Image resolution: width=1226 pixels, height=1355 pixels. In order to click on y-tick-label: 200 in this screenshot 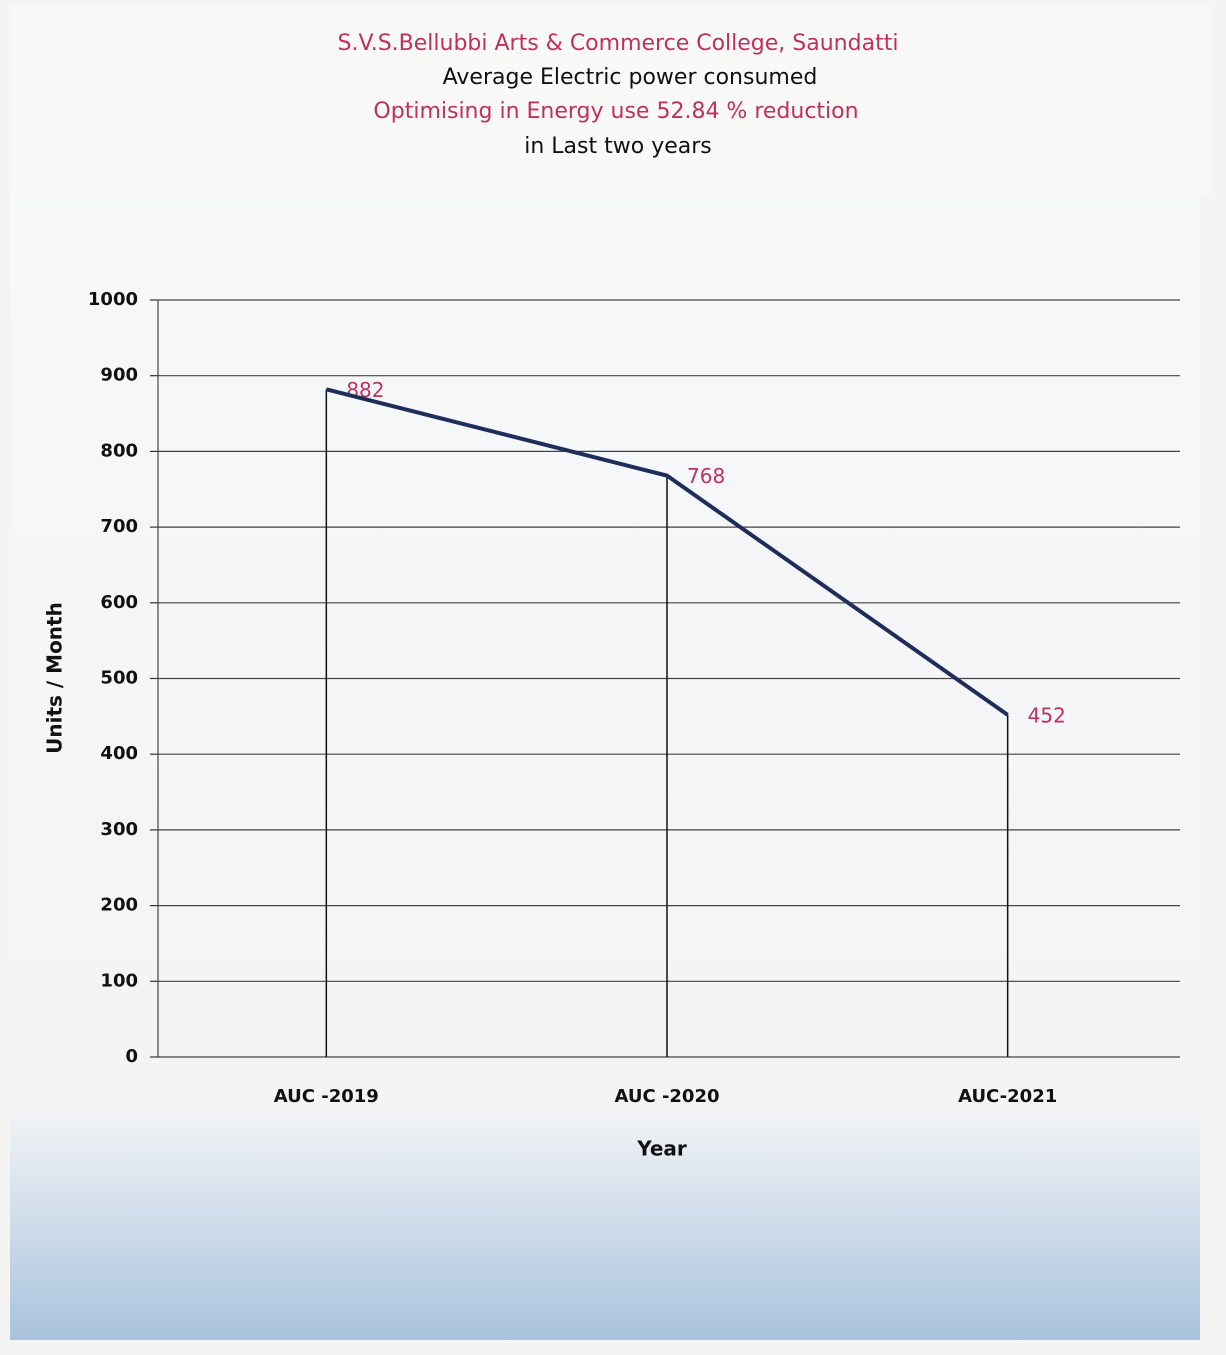, I will do `click(119, 905)`.